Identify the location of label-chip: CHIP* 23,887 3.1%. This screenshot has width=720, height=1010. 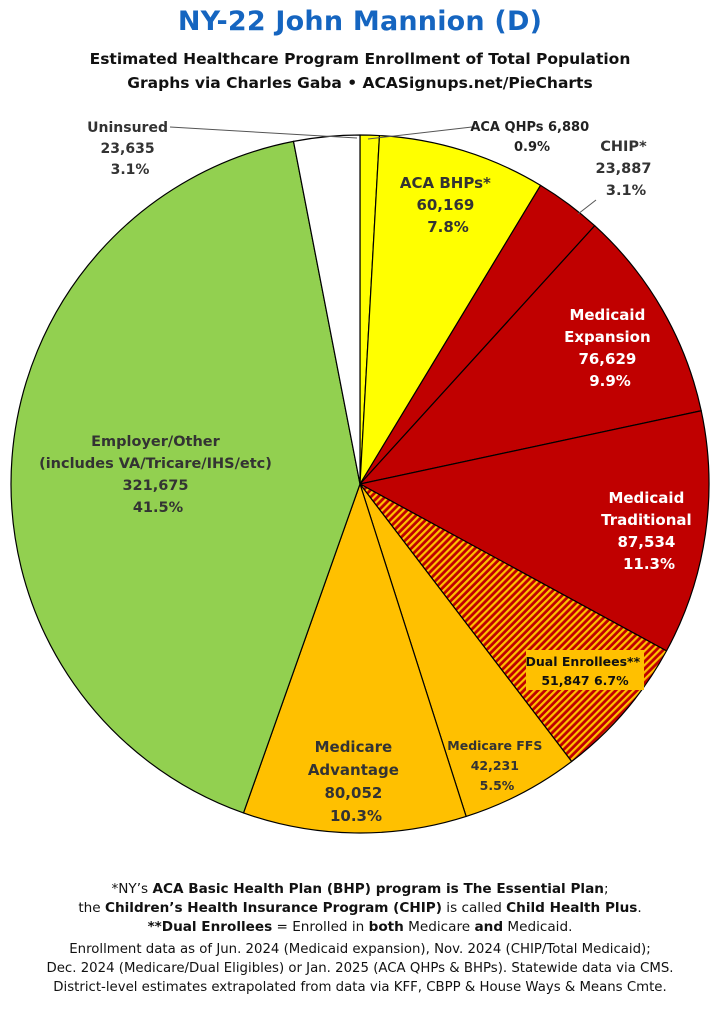
(625, 169).